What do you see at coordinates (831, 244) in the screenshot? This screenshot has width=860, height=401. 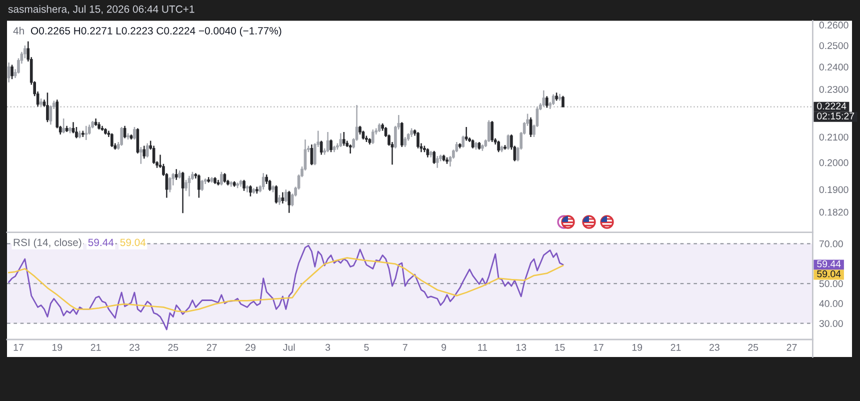 I see `y-tick-label: 70.00` at bounding box center [831, 244].